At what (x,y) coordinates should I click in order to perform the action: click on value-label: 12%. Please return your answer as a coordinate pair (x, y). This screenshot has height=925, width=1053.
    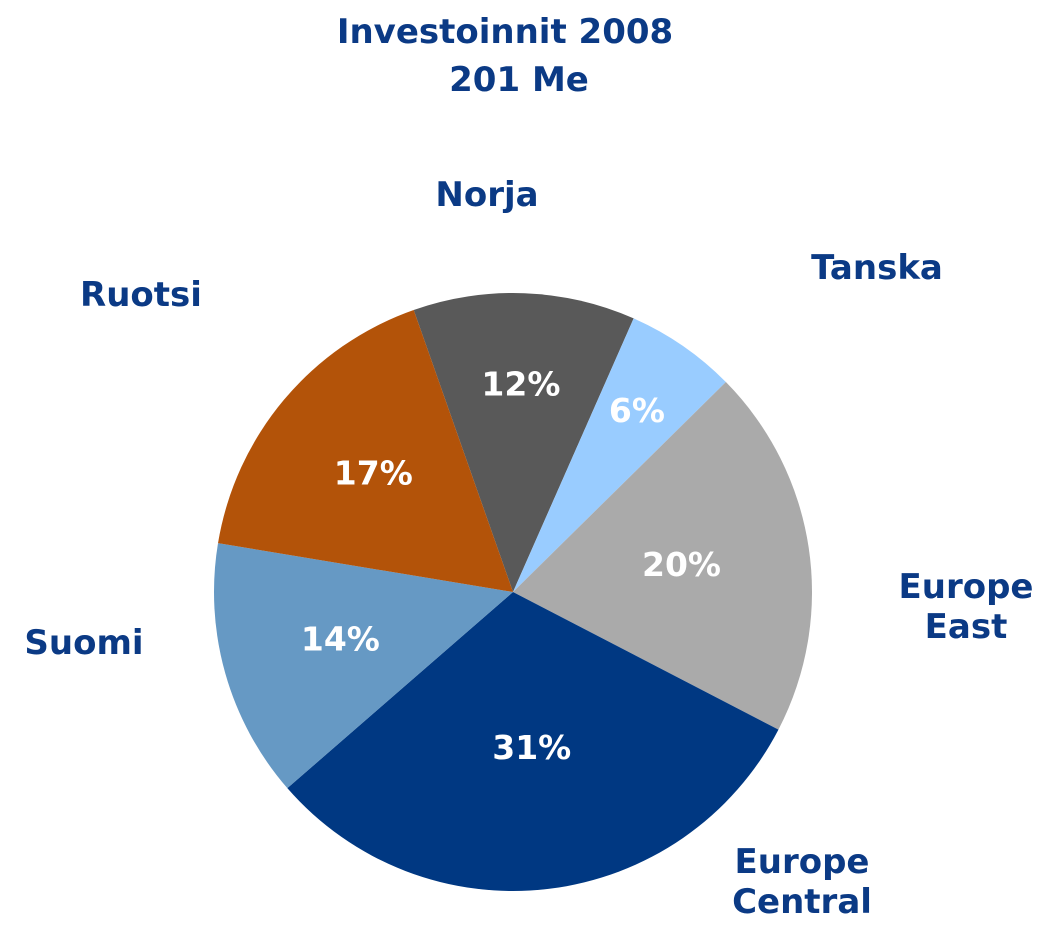
    Looking at the image, I should click on (520, 383).